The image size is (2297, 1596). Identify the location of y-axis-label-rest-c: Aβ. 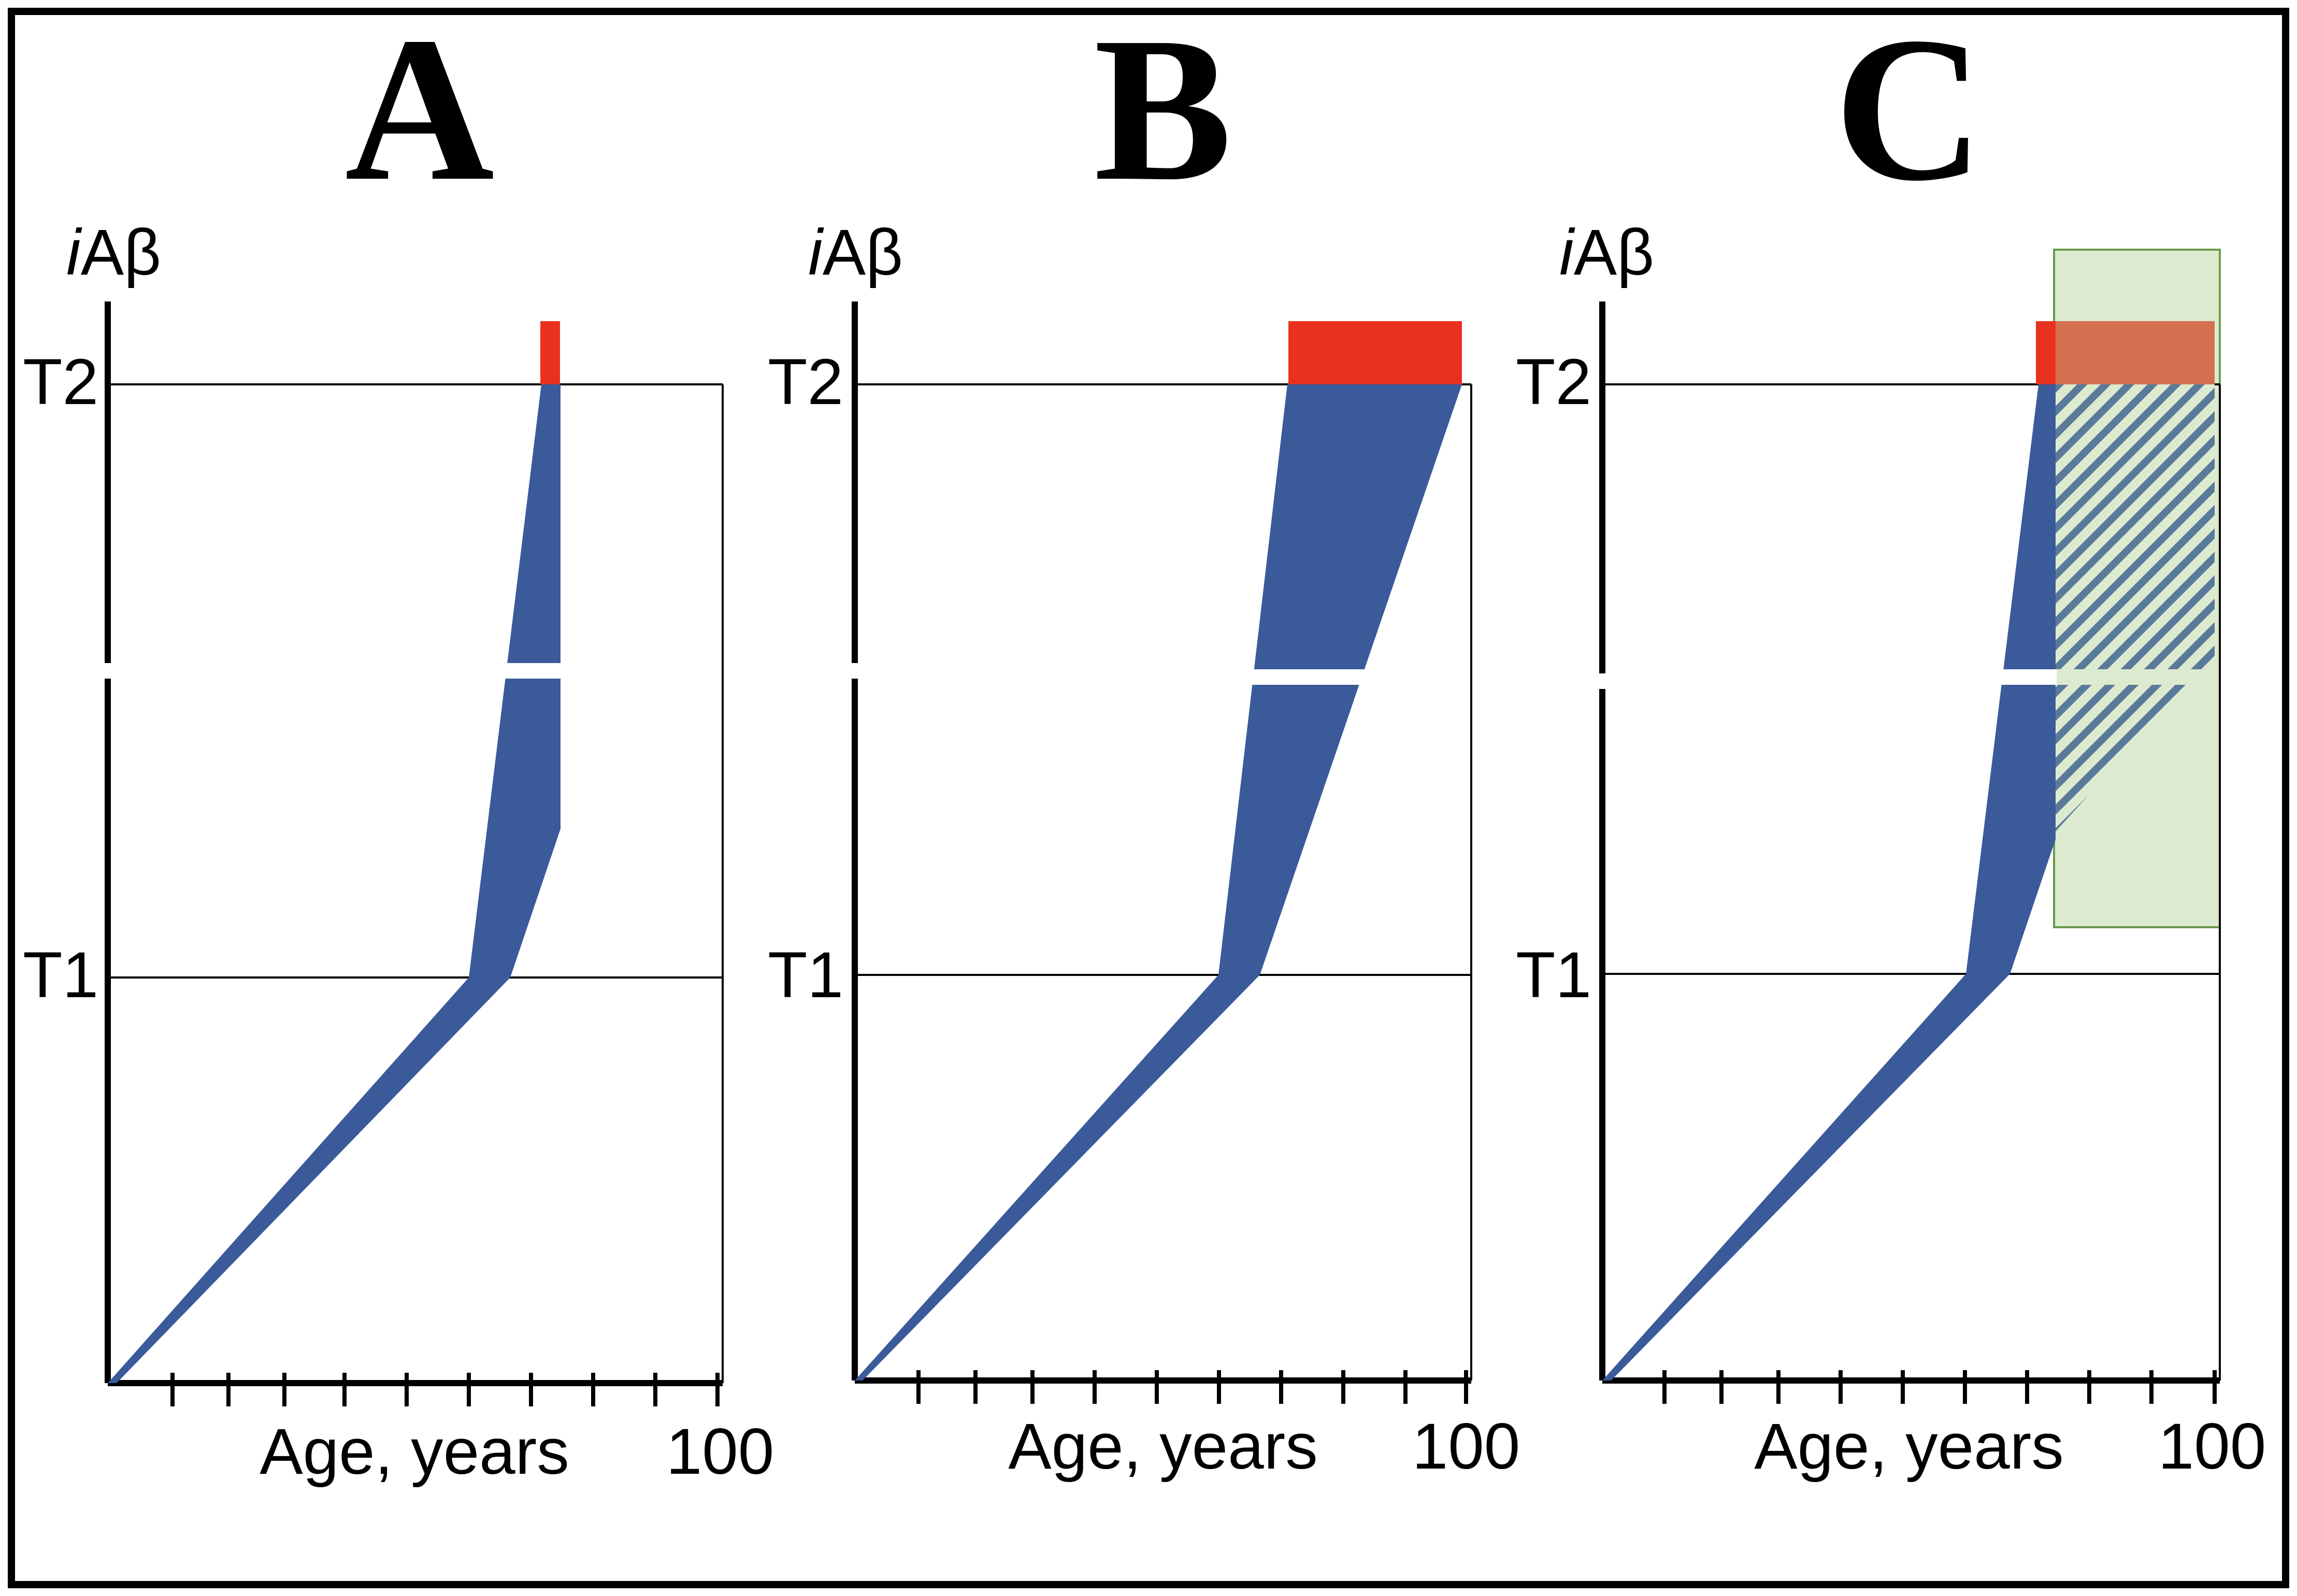
(1614, 253).